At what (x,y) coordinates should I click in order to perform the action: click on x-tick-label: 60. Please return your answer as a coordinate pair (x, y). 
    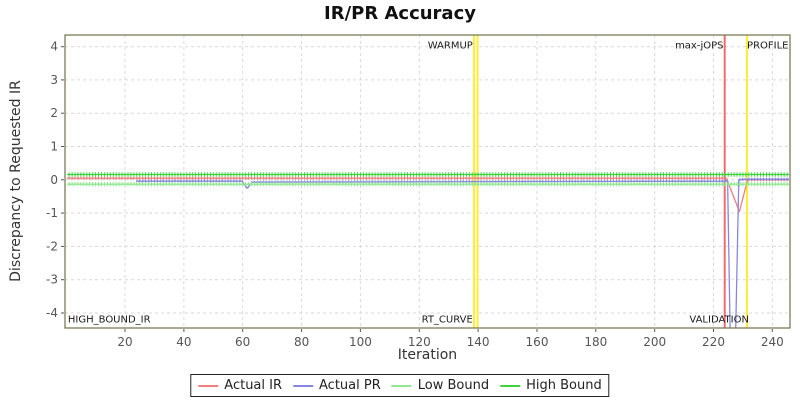
    Looking at the image, I should click on (242, 342).